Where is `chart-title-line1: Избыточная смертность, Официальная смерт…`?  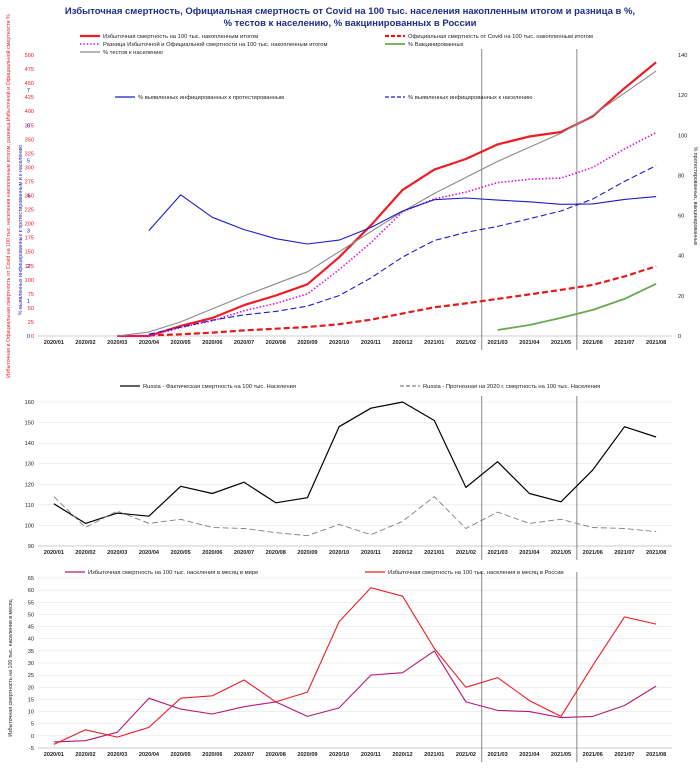 chart-title-line1: Избыточная смертность, Официальная смерт… is located at coordinates (350, 11).